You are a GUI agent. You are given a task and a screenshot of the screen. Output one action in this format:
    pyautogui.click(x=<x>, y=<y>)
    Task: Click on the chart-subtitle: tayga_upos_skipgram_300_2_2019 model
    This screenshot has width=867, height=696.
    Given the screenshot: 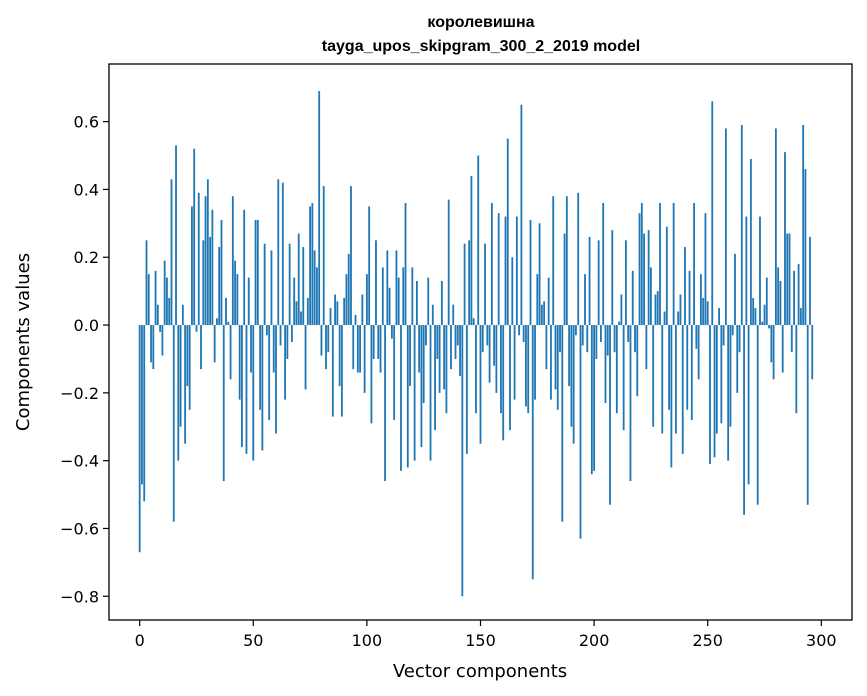 What is the action you would take?
    pyautogui.click(x=481, y=46)
    